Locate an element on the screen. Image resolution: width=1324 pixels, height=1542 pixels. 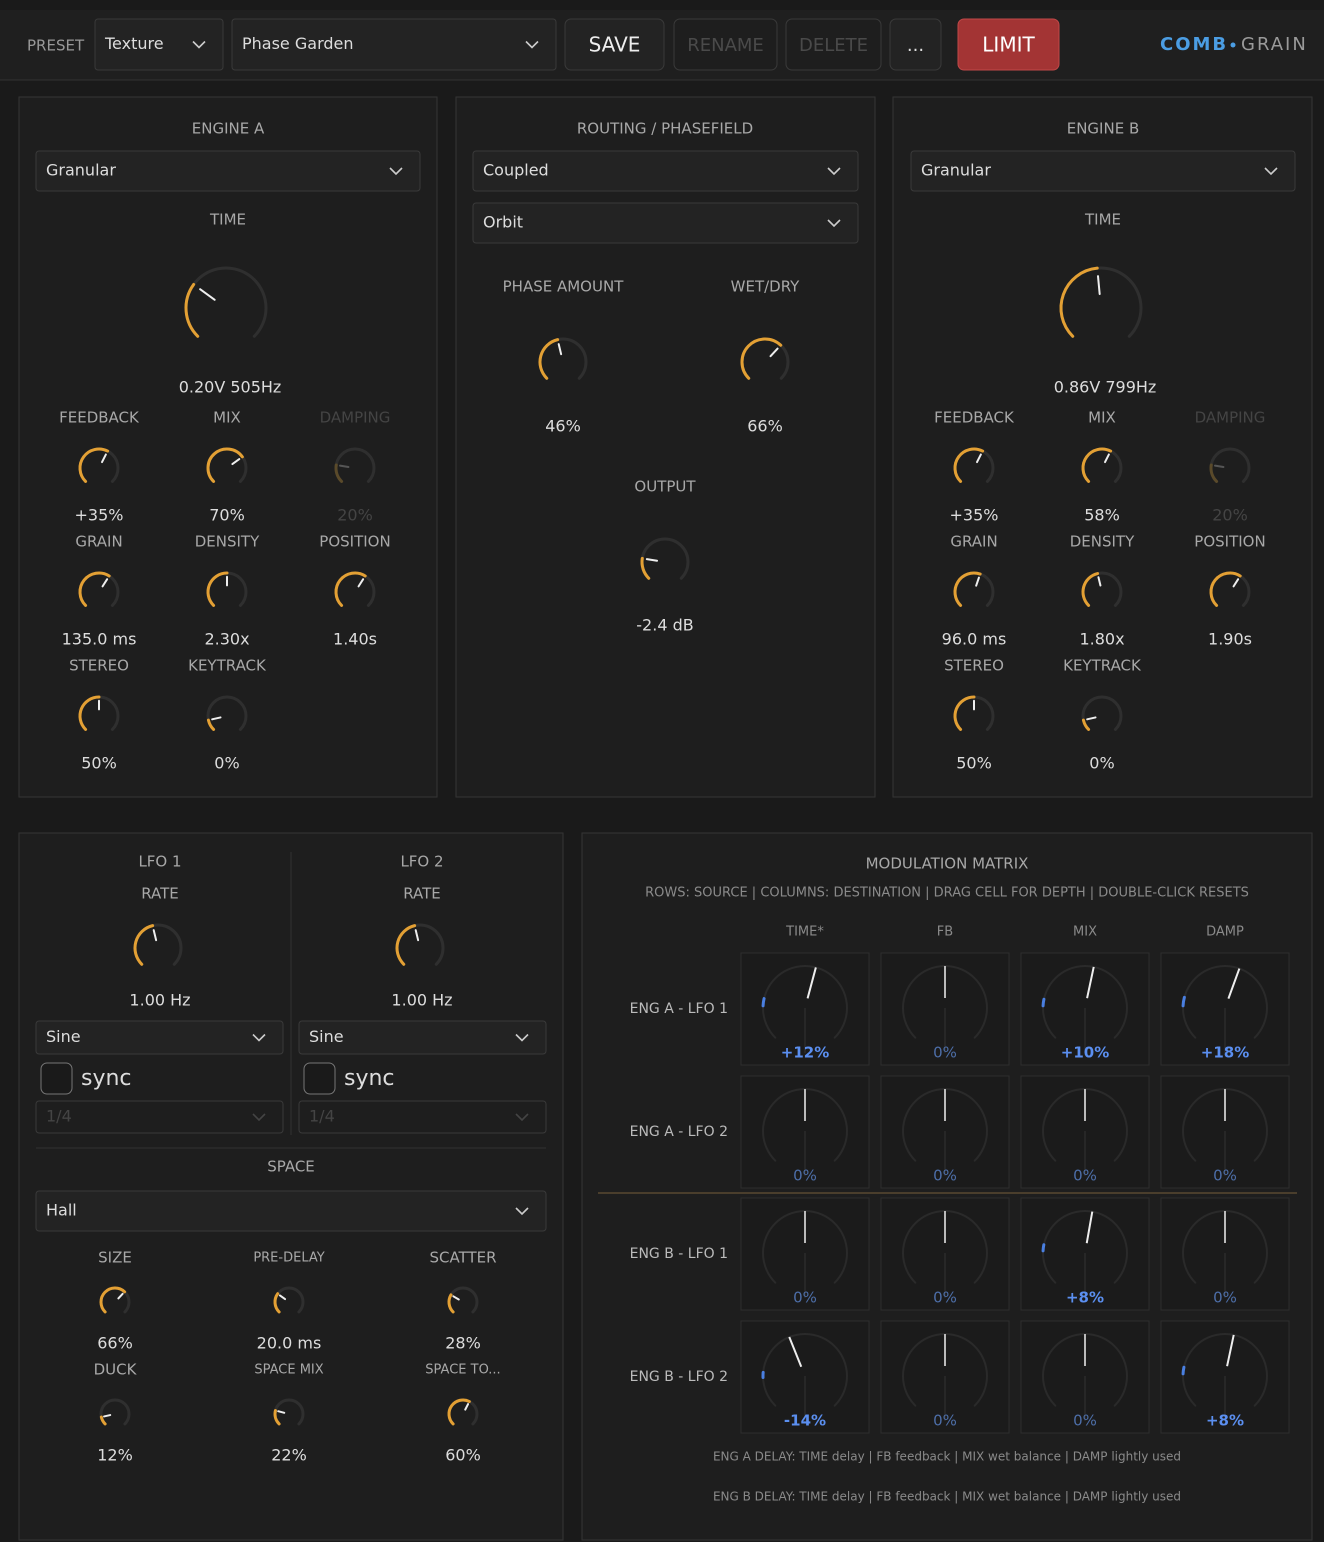
cell-value: +8% is located at coordinates (1225, 1421).